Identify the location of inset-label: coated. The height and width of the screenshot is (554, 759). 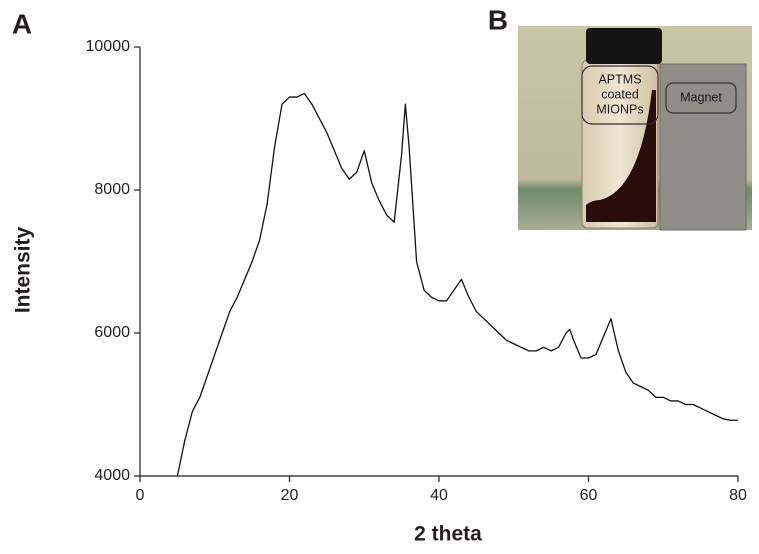
(620, 94).